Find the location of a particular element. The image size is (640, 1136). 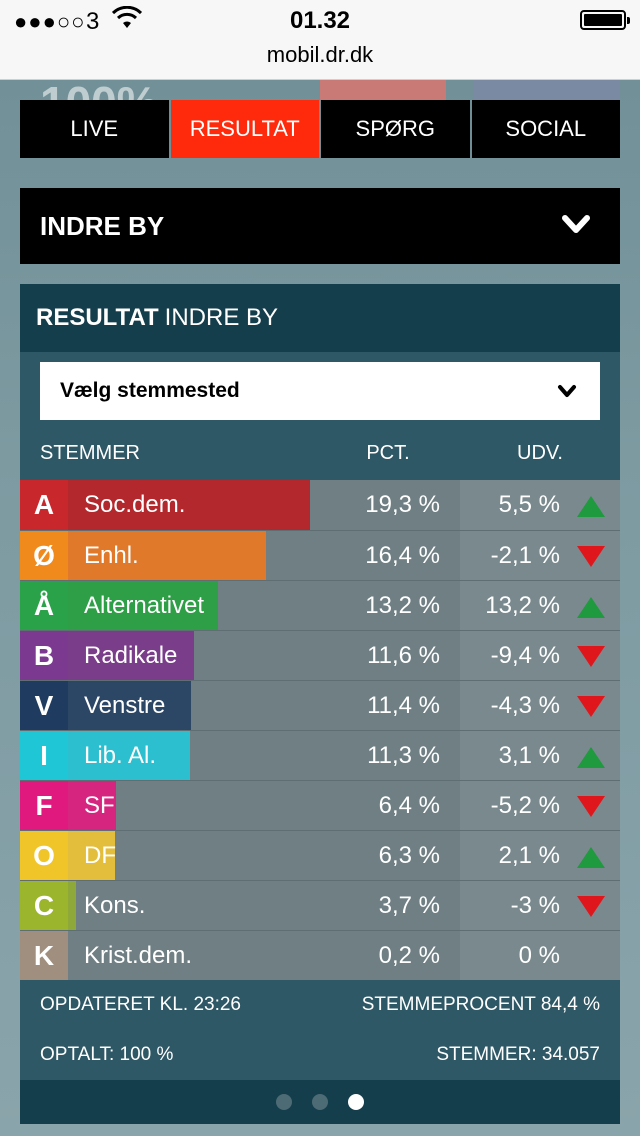

page-indicator is located at coordinates (320, 1102).